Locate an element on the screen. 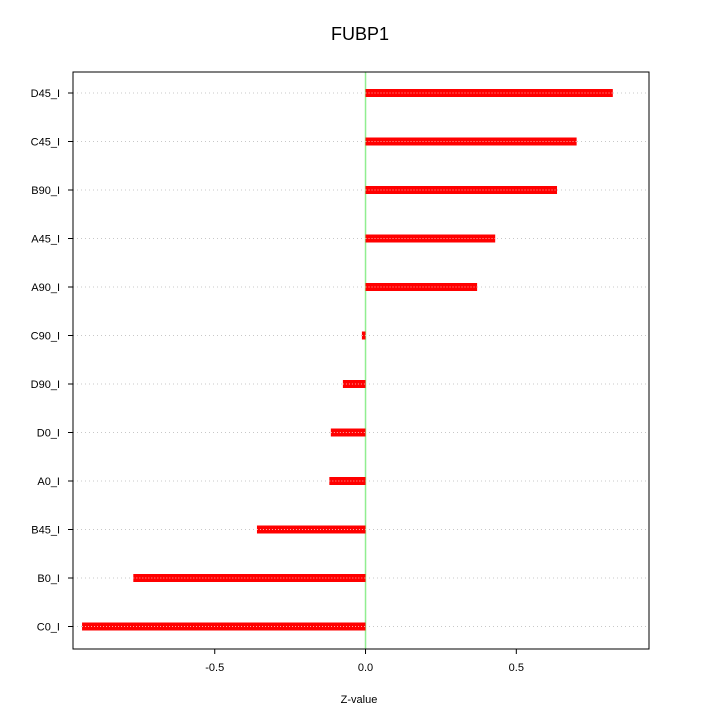  y-tick-label-B90_I: B90_I is located at coordinates (45, 191).